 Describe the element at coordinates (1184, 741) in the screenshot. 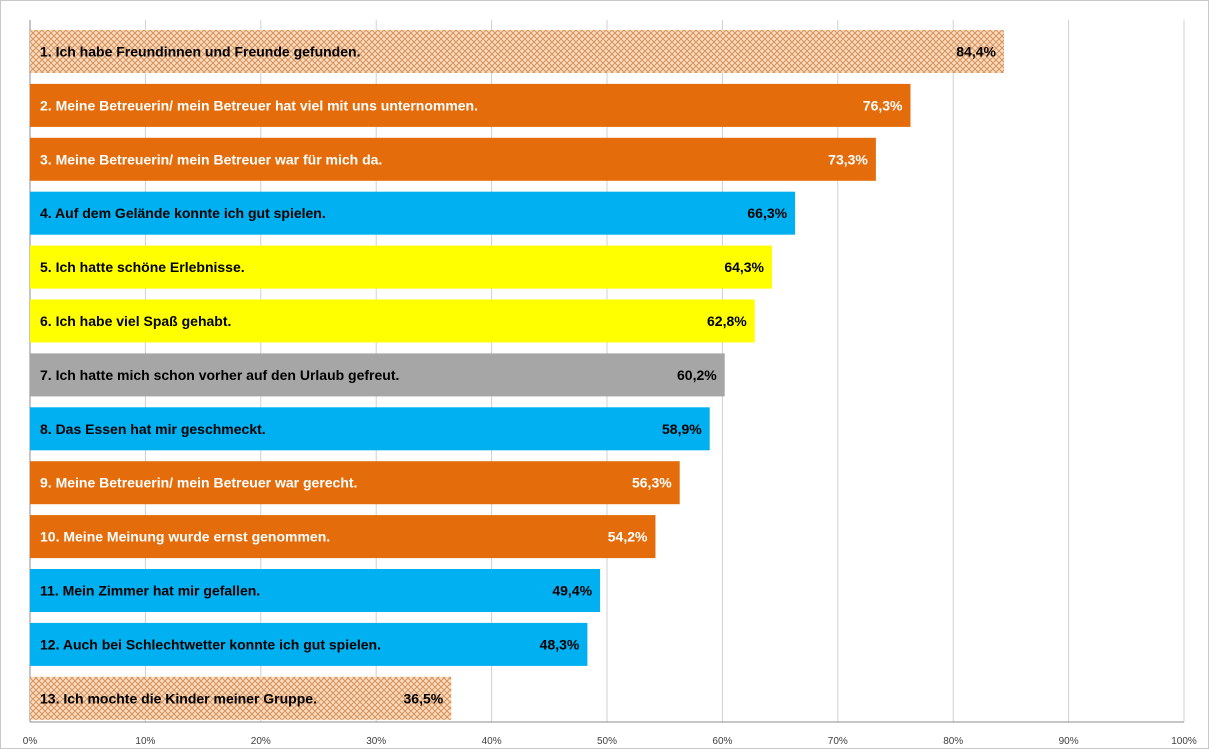

I see `x-tick-label: 100%` at that location.